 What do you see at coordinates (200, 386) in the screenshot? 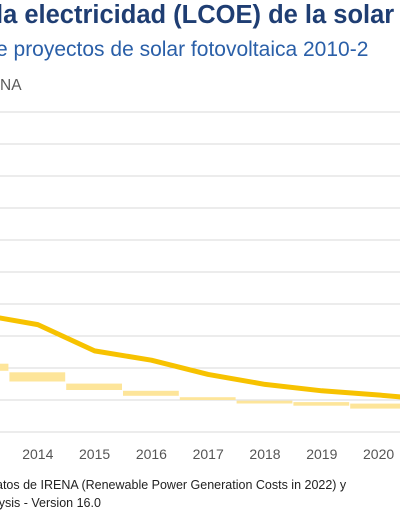
I see `range-bands` at bounding box center [200, 386].